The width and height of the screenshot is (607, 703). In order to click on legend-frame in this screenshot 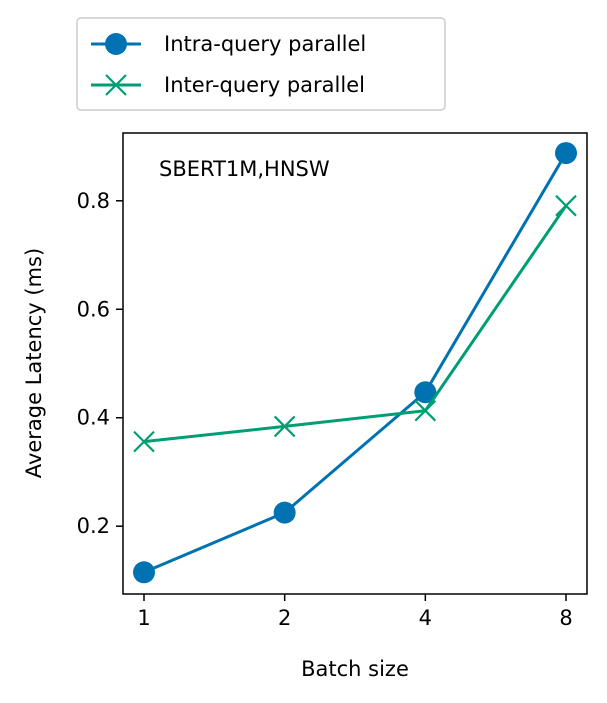, I will do `click(261, 64)`.